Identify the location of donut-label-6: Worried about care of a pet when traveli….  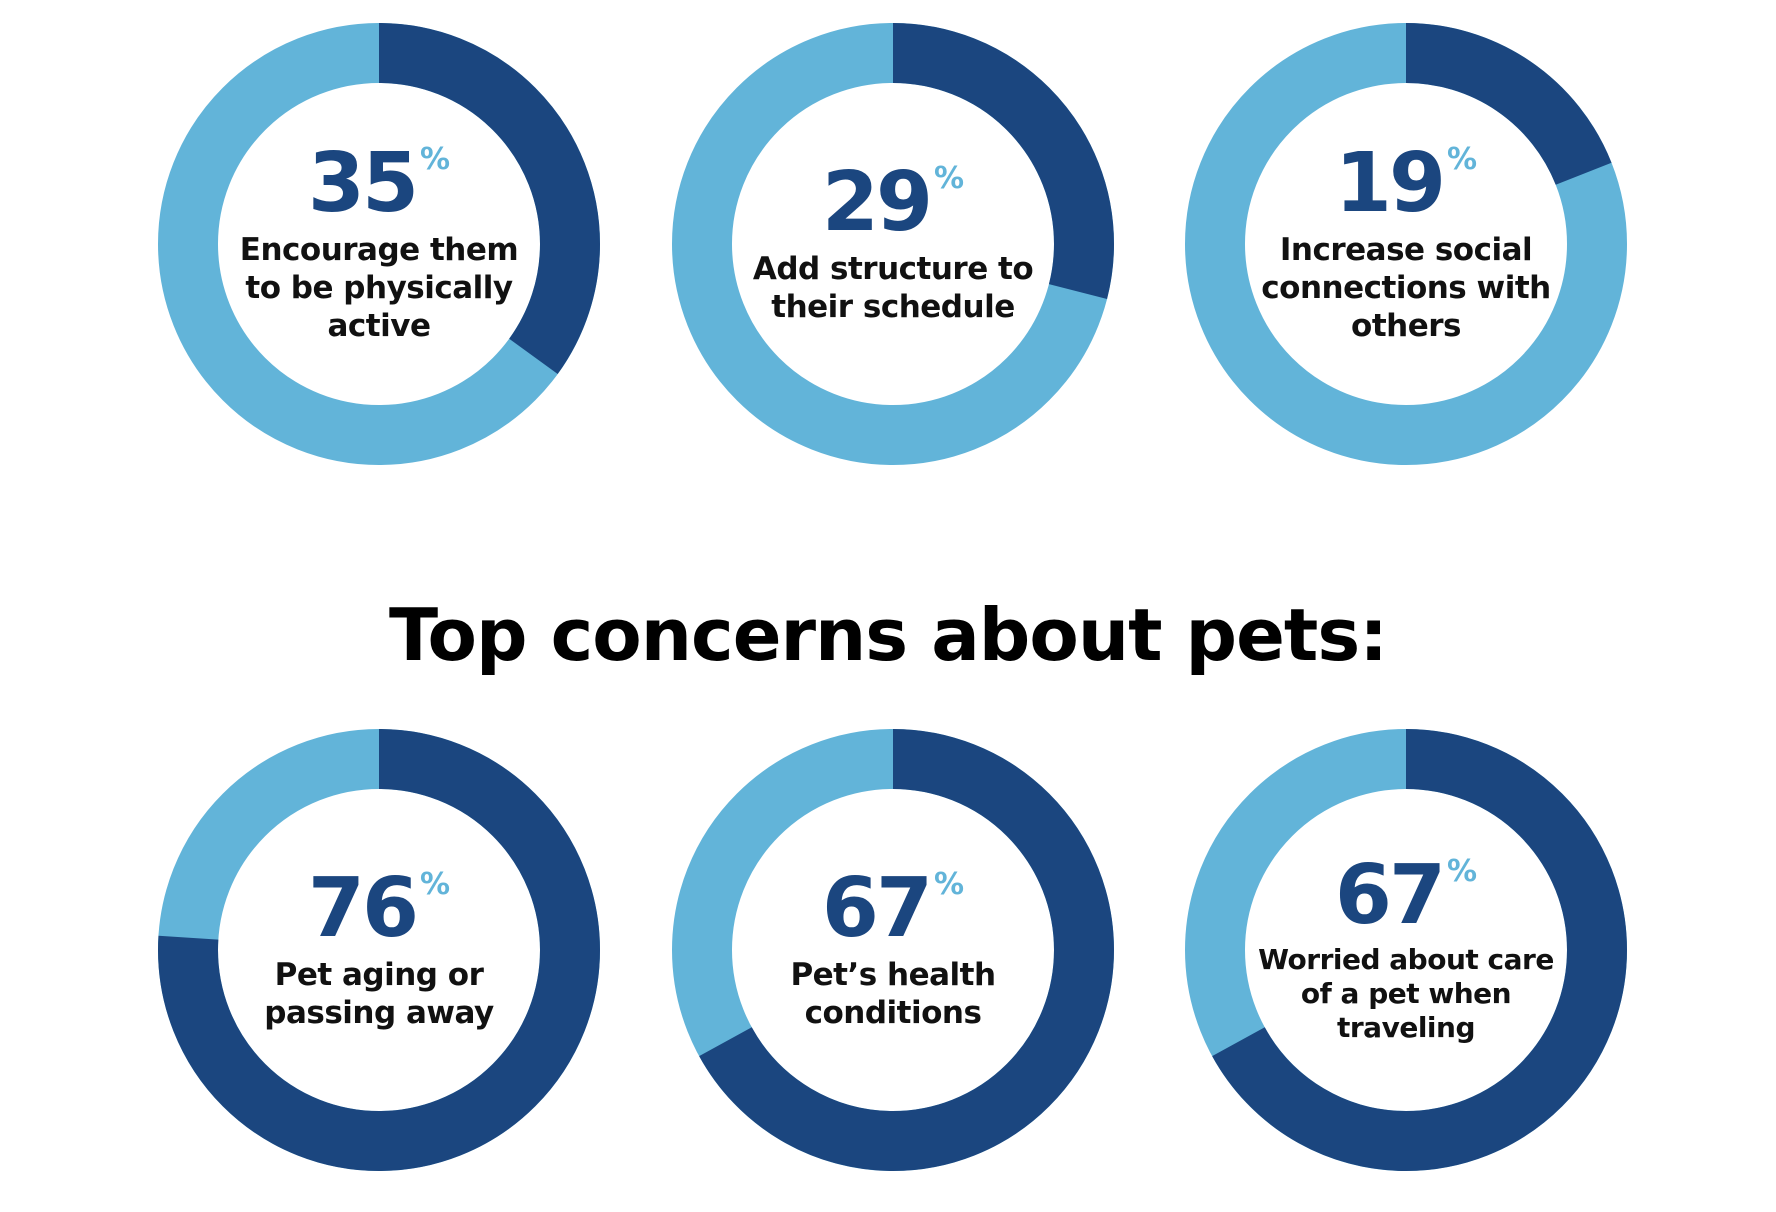
(1406, 993).